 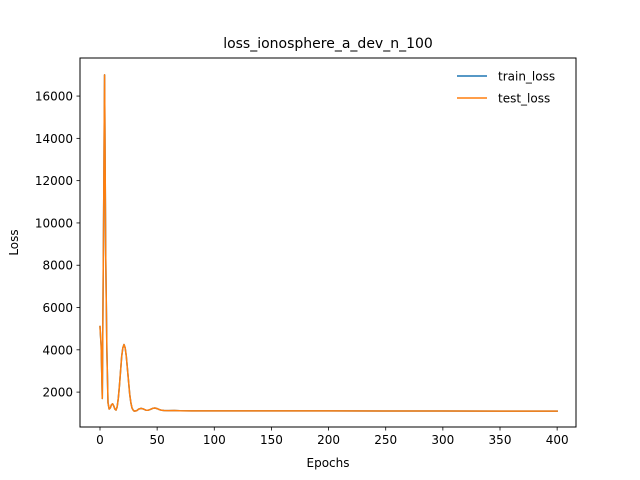 What do you see at coordinates (328, 463) in the screenshot?
I see `x-axis-label: Epochs` at bounding box center [328, 463].